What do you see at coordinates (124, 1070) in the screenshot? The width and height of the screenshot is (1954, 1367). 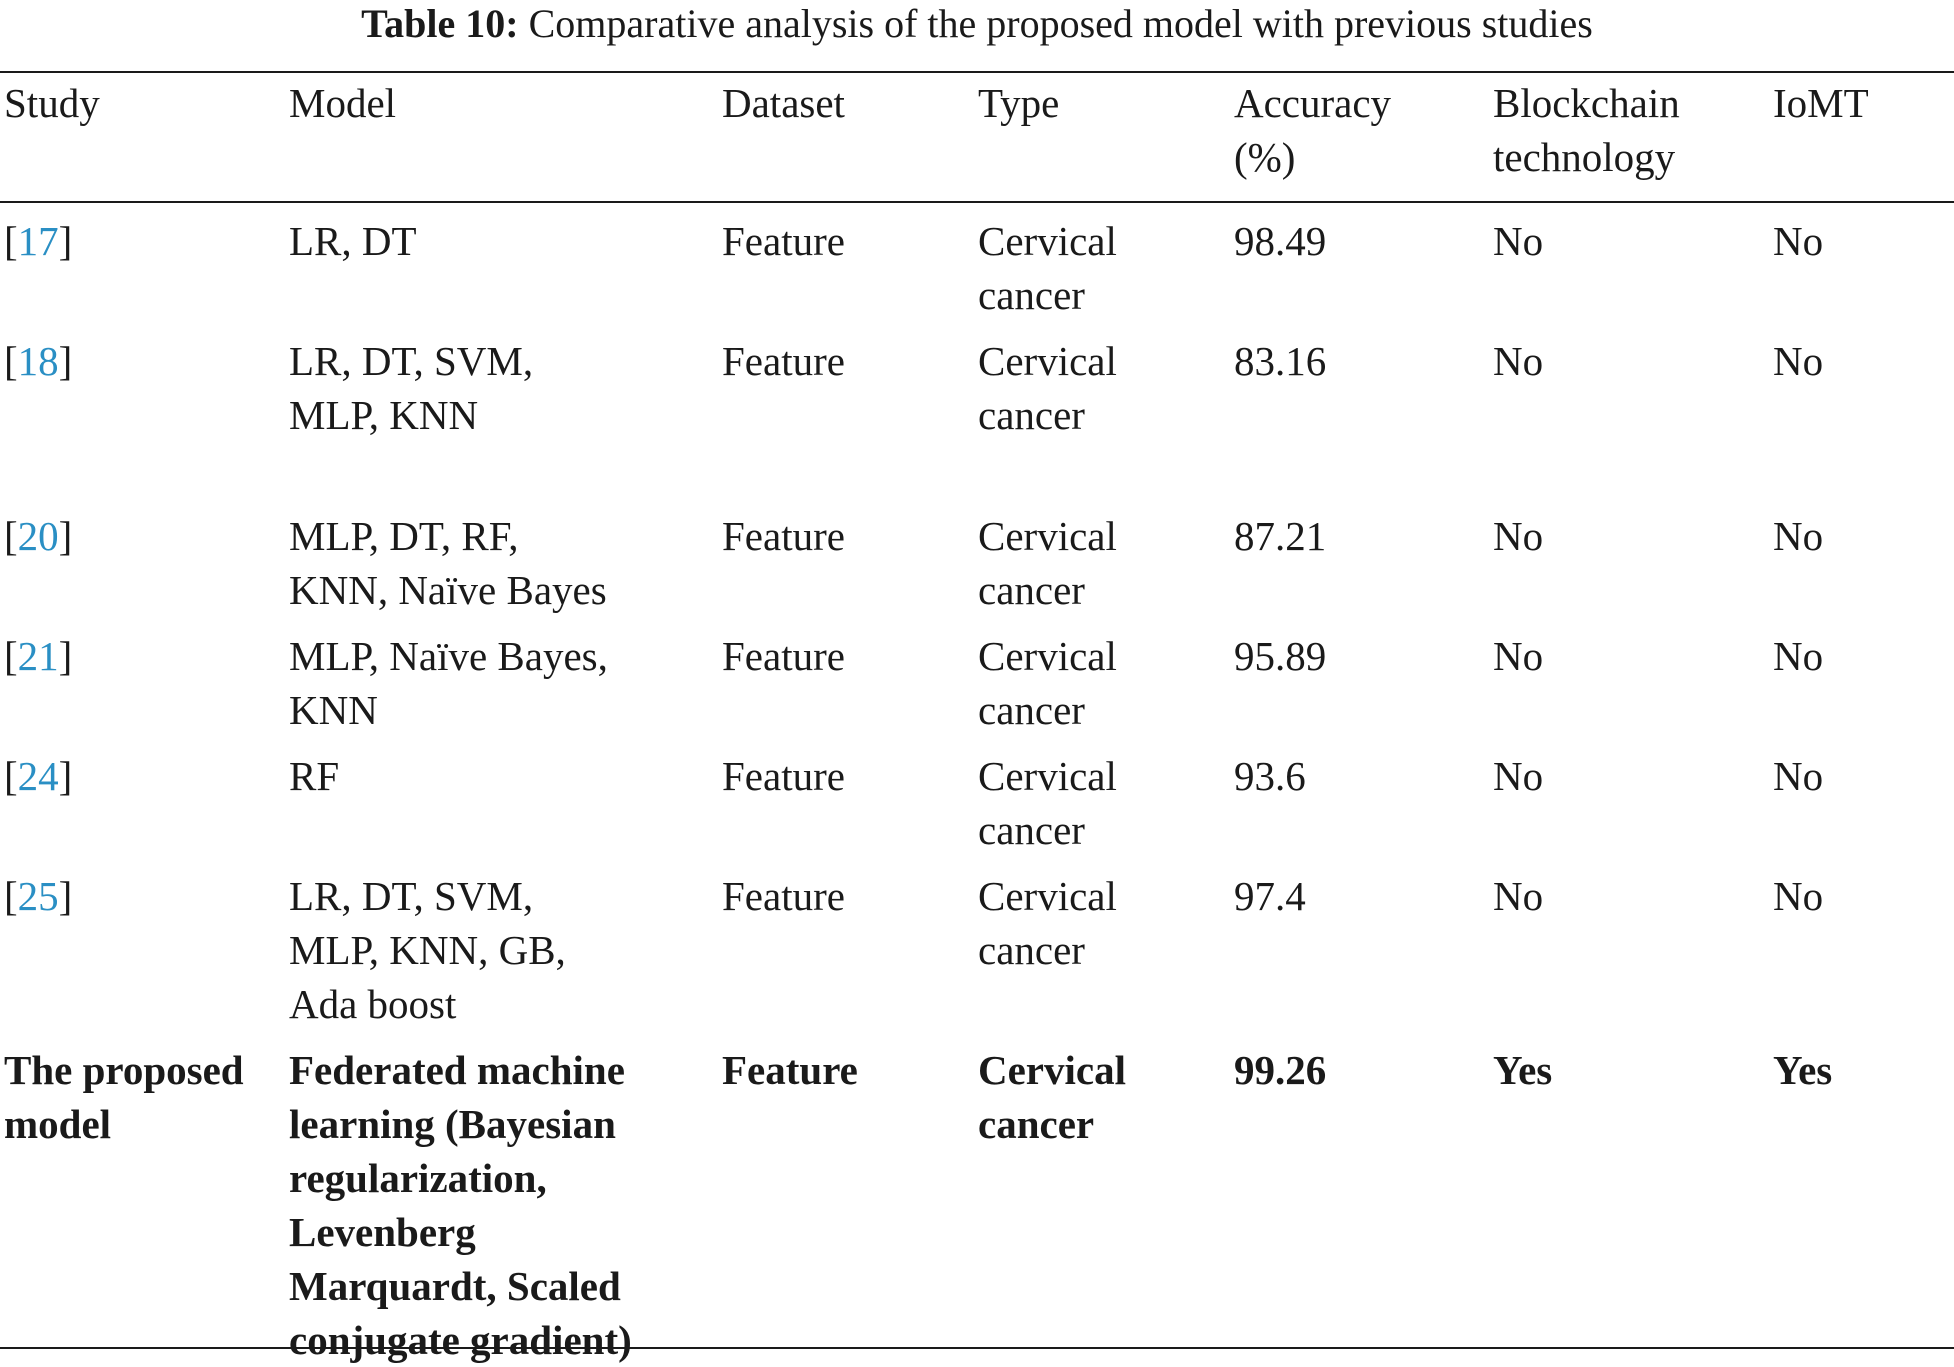 I see `study-line: The proposed` at bounding box center [124, 1070].